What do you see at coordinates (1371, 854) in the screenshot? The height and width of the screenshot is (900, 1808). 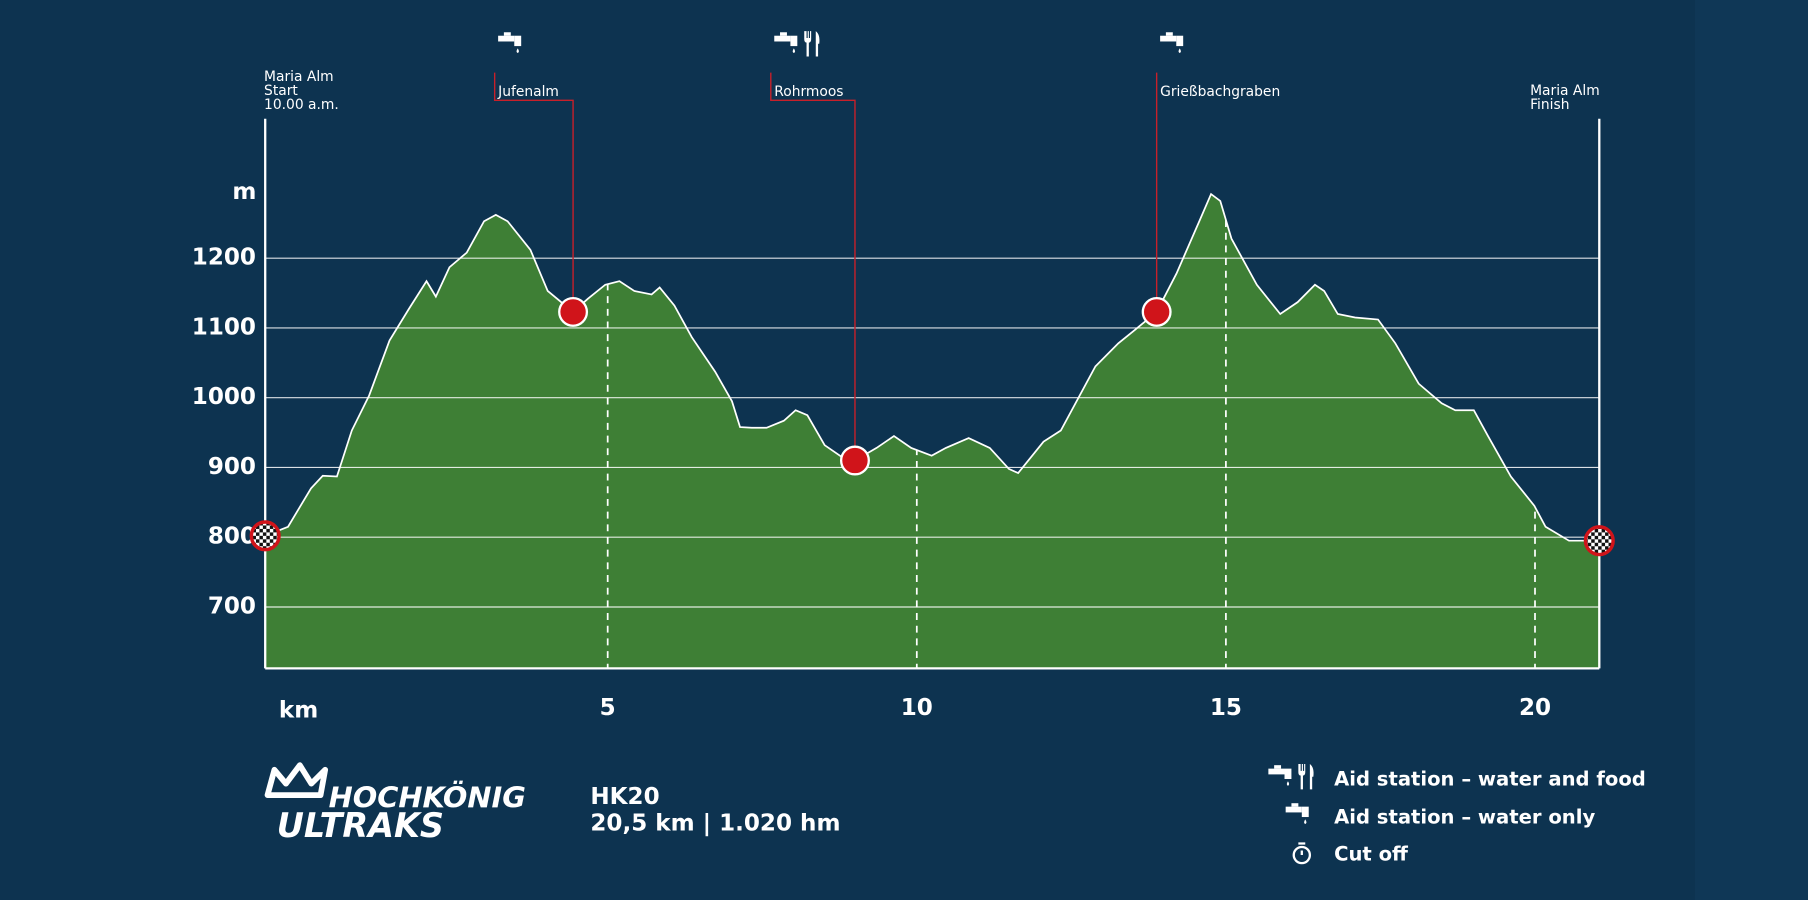 I see `legend-label: Cut off` at bounding box center [1371, 854].